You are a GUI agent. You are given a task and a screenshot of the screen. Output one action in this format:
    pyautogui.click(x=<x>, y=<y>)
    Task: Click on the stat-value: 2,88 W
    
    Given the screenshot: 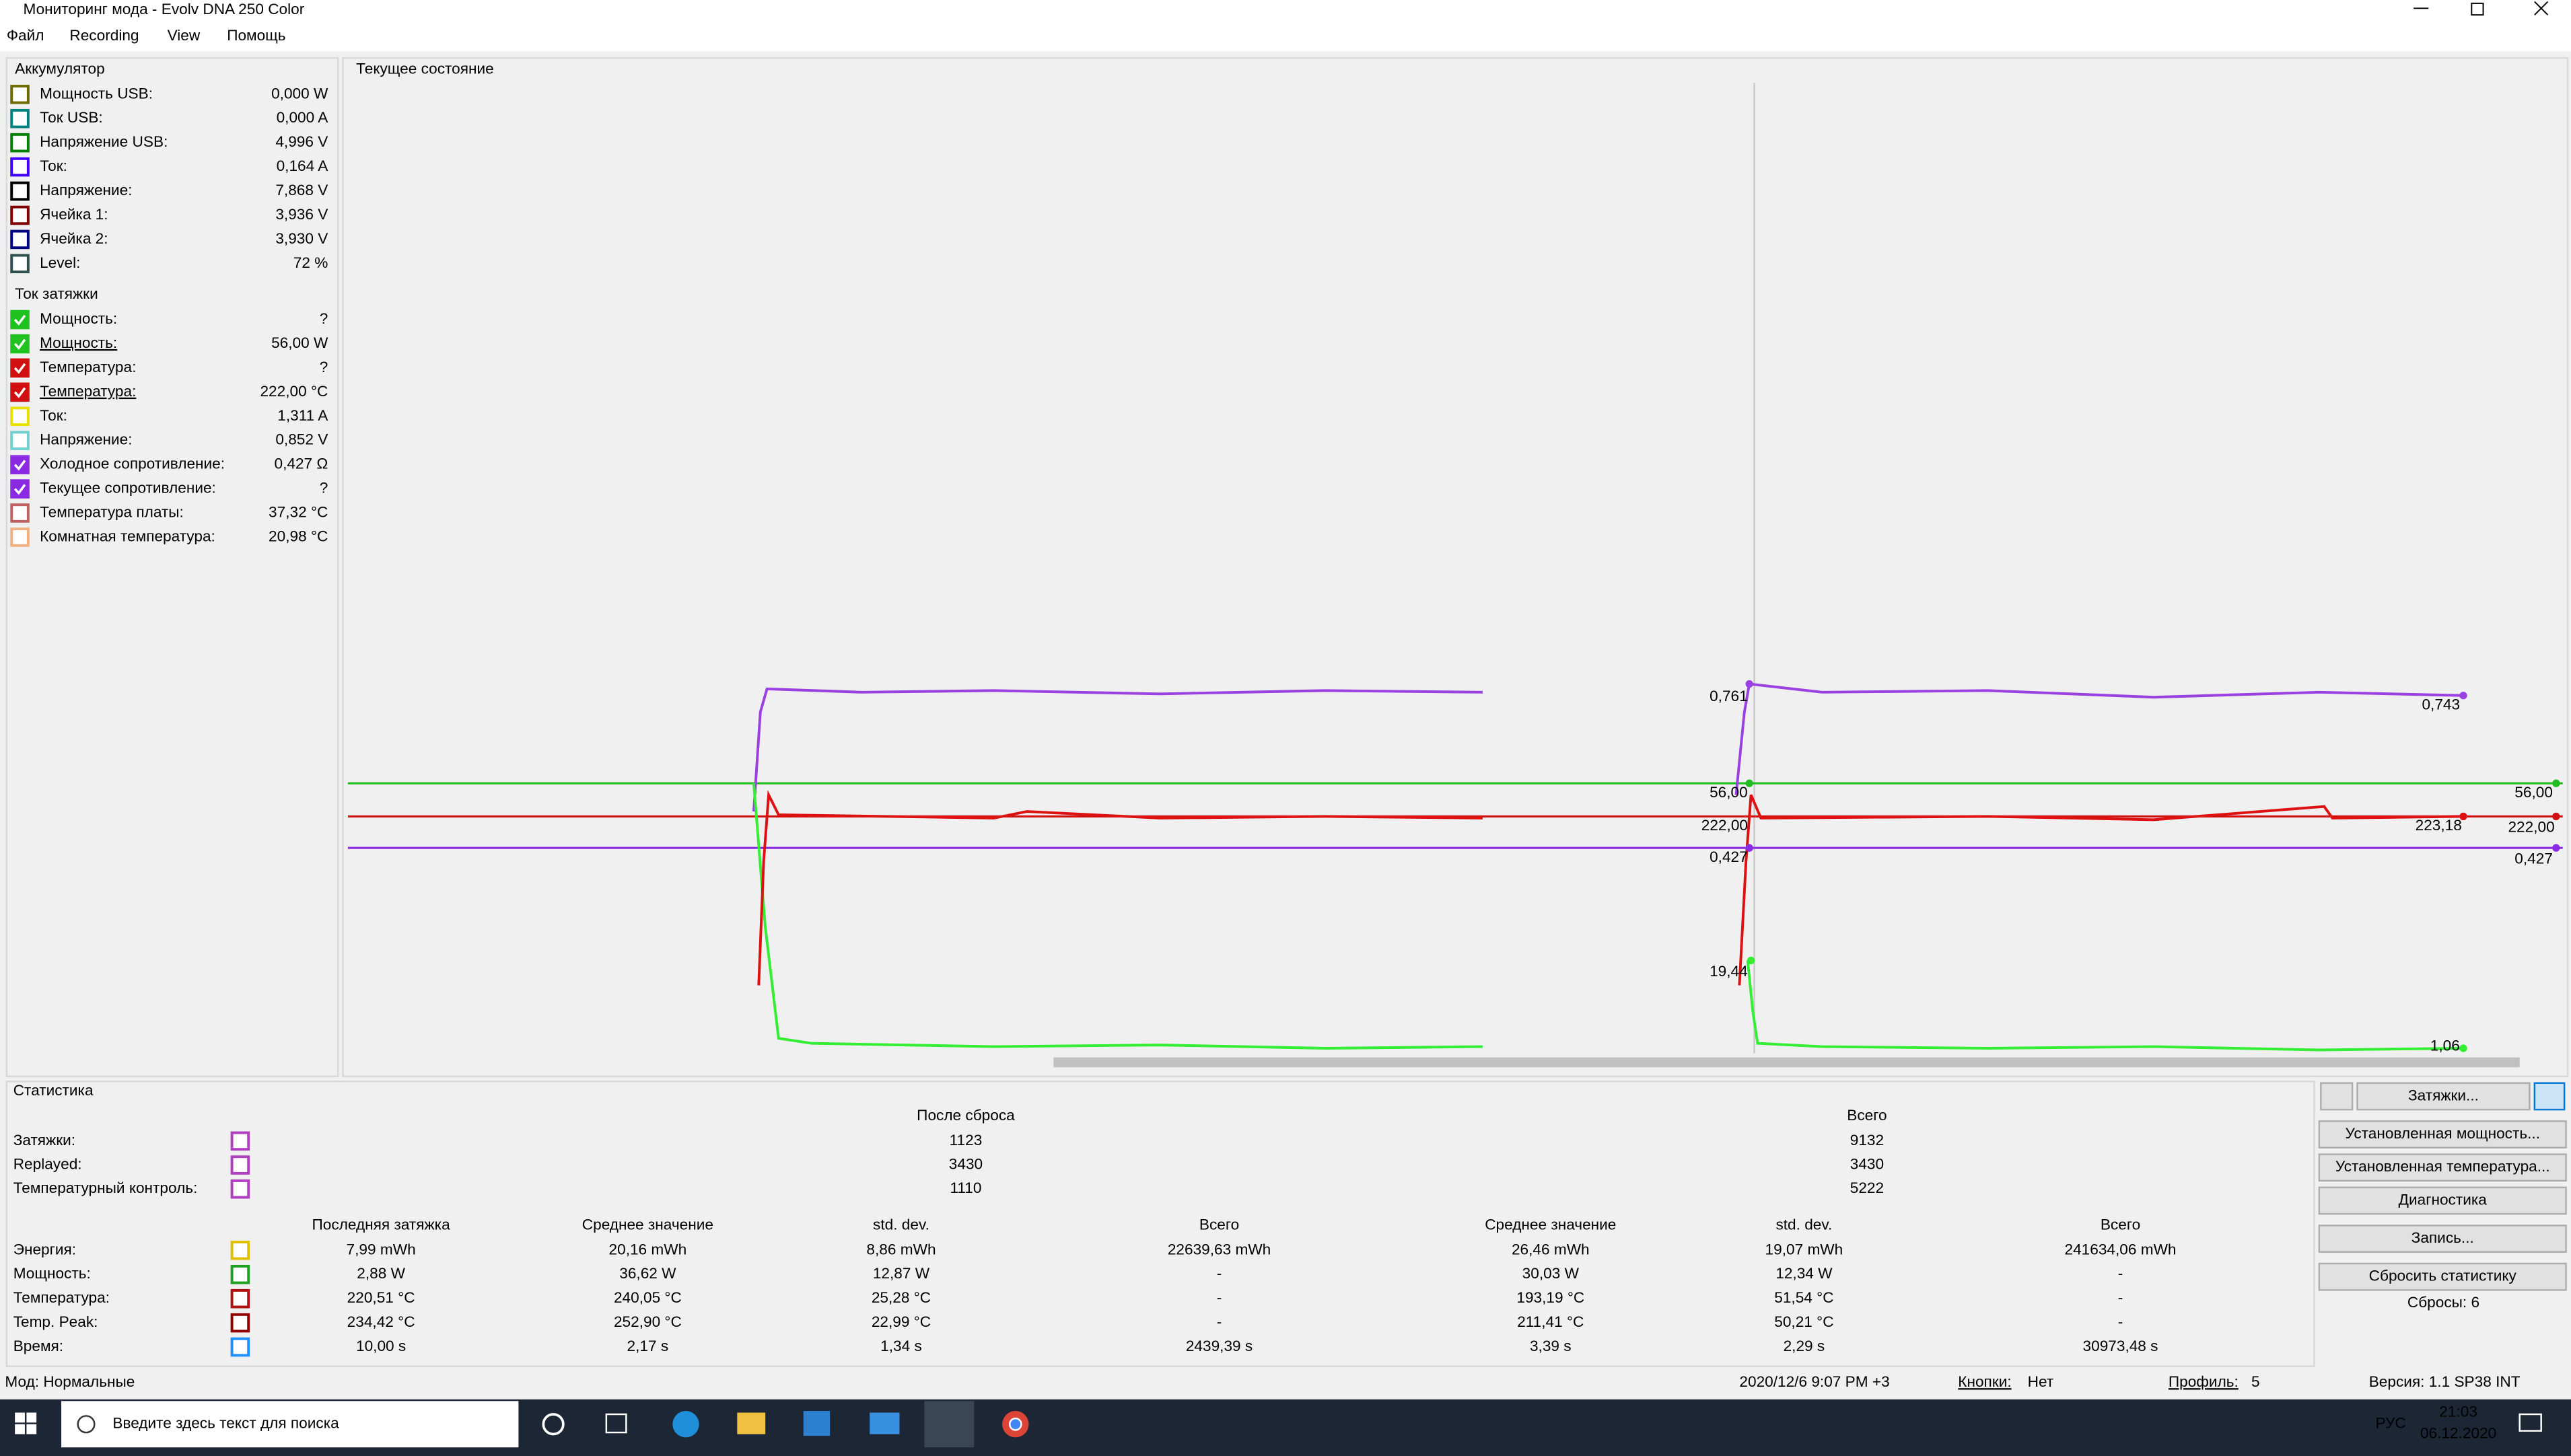 What is the action you would take?
    pyautogui.click(x=381, y=1273)
    